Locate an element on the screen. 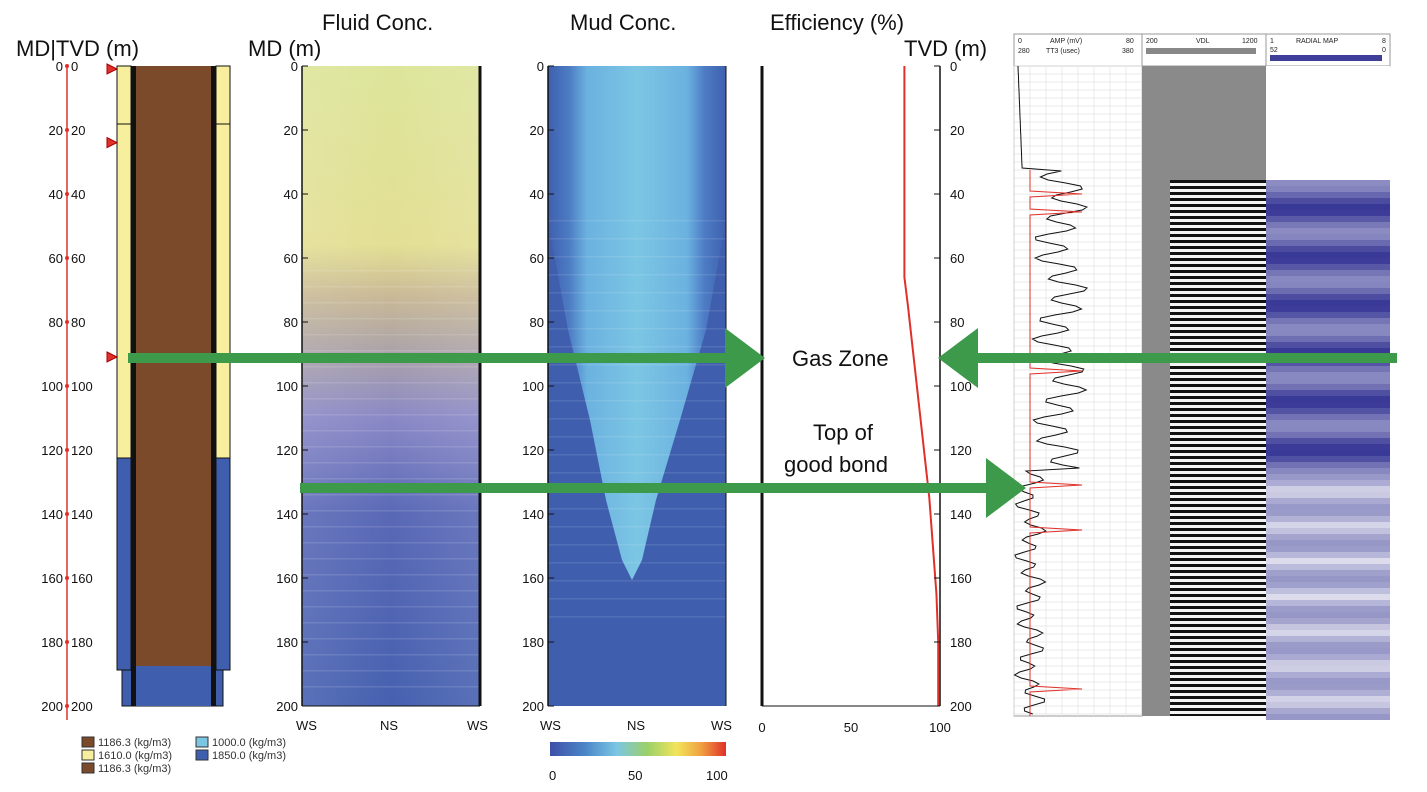  tvd-right-tick-140: 140 is located at coordinates (961, 514).